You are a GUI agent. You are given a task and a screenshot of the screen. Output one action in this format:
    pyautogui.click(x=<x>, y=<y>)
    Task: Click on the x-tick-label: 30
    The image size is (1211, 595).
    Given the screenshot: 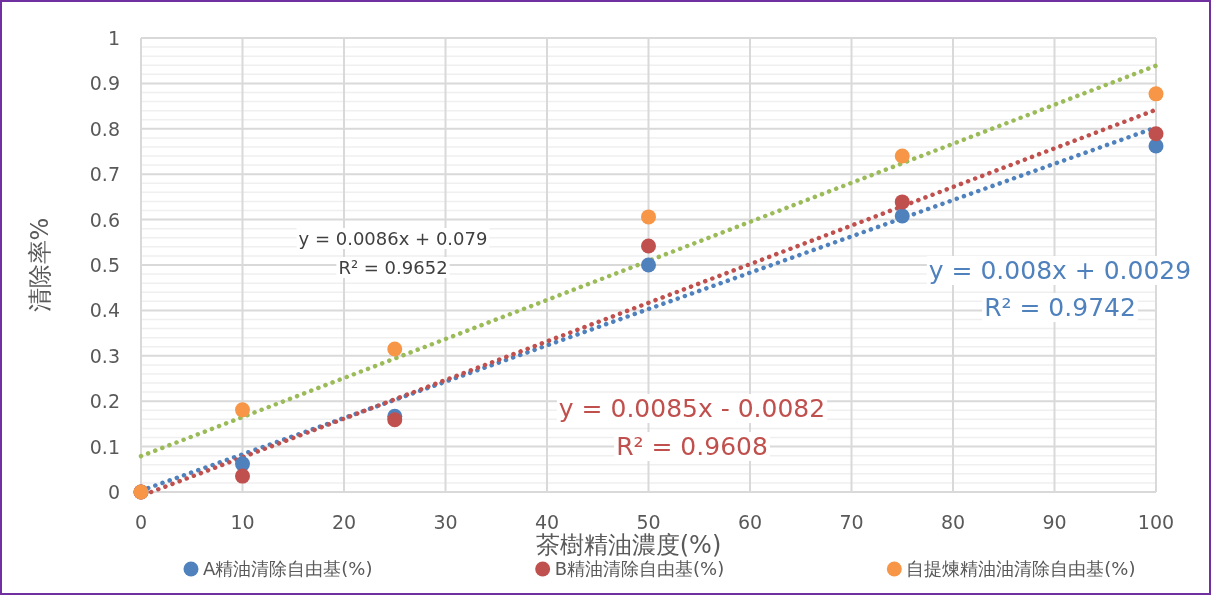 What is the action you would take?
    pyautogui.click(x=445, y=522)
    